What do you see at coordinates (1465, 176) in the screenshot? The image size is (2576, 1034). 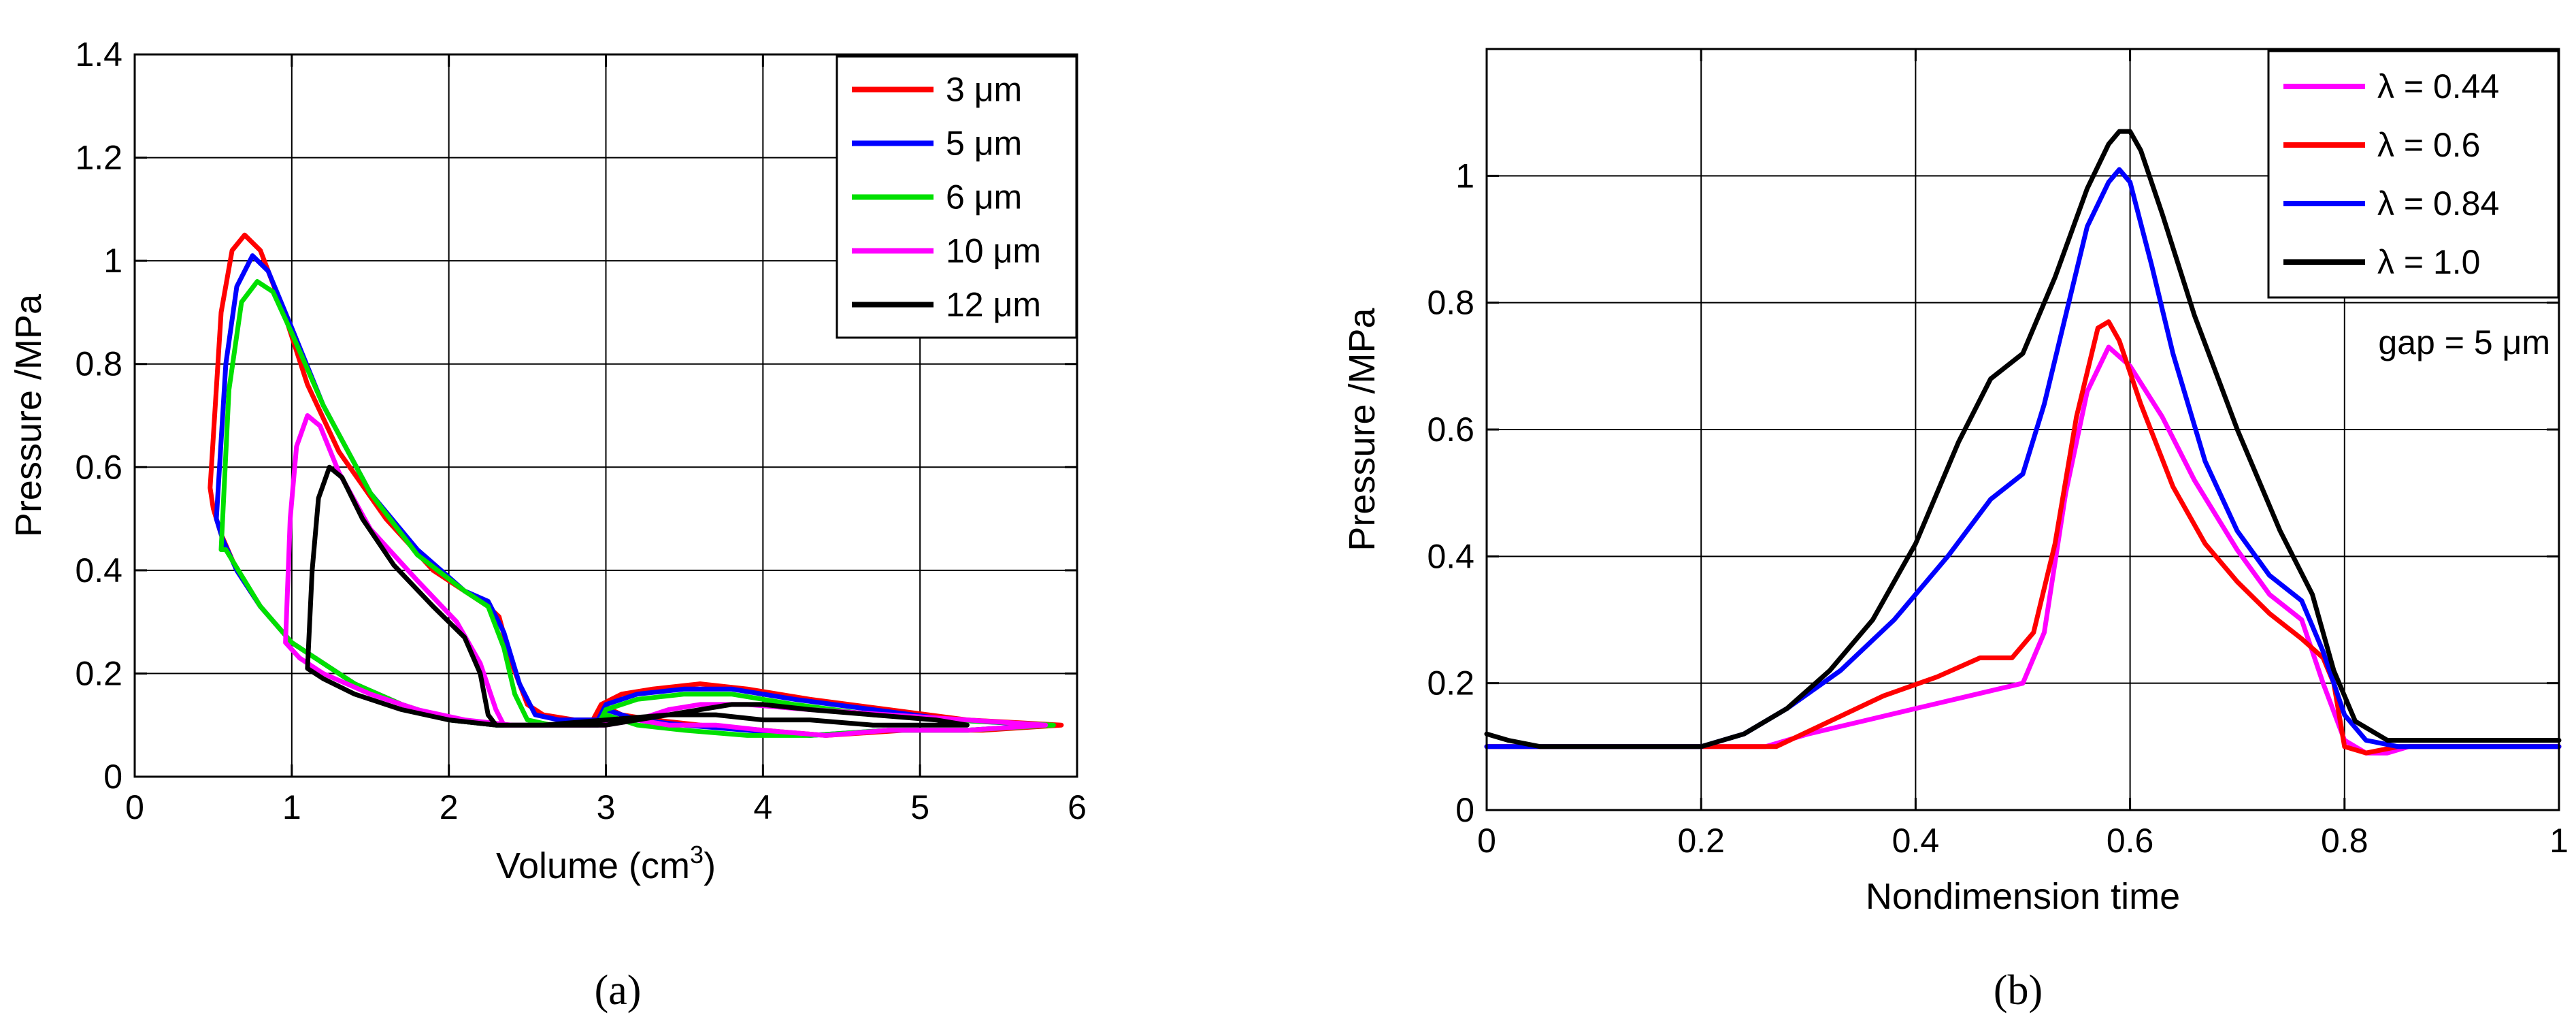 I see `y-tick-label-b: 1` at bounding box center [1465, 176].